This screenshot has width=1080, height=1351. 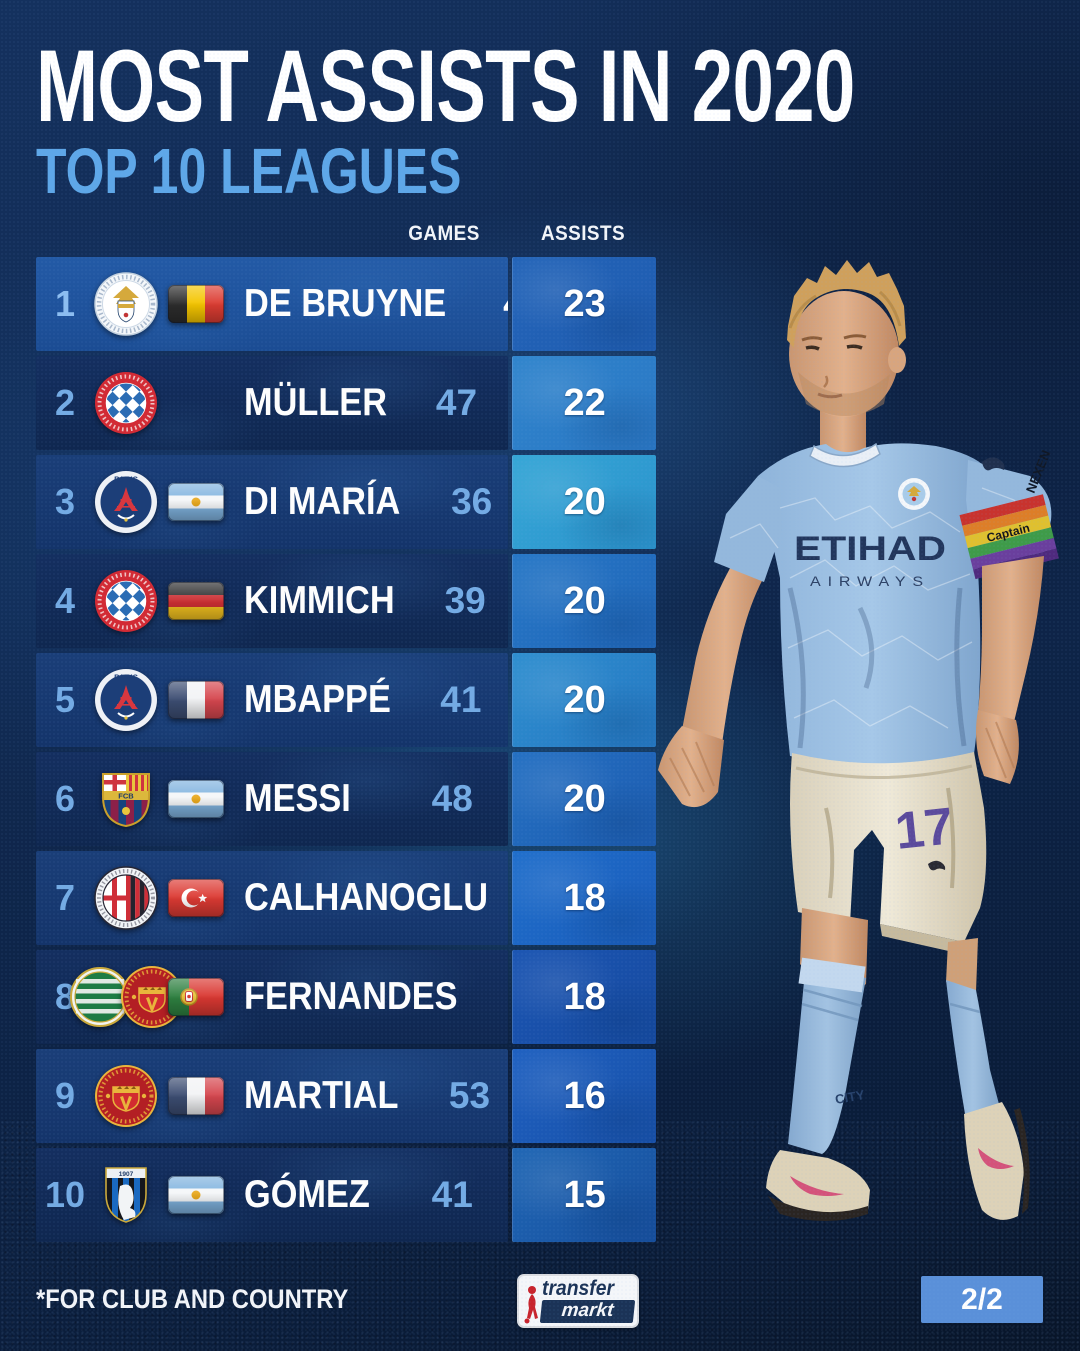 What do you see at coordinates (126, 898) in the screenshot?
I see `club-badge-ac-milan-icon` at bounding box center [126, 898].